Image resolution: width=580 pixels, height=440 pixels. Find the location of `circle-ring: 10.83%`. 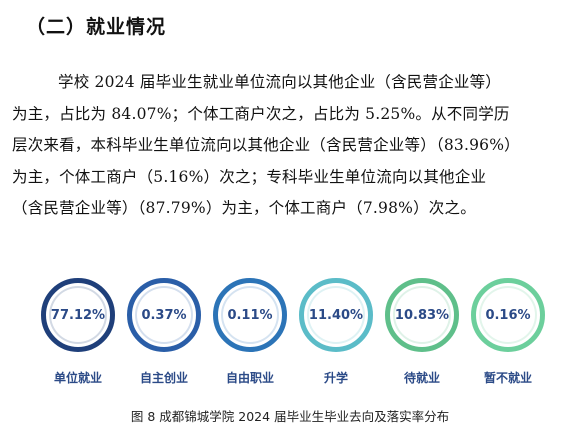

circle-ring: 10.83% is located at coordinates (422, 315).